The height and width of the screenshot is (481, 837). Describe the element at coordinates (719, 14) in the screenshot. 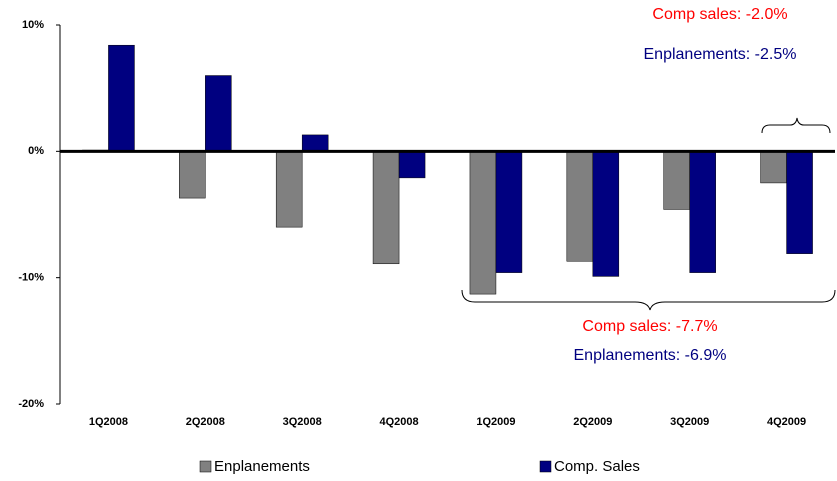

I see `annotation: Comp sales: -2.0%` at that location.